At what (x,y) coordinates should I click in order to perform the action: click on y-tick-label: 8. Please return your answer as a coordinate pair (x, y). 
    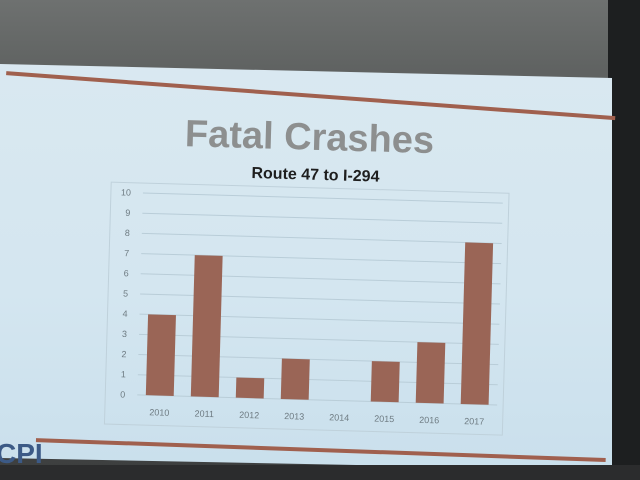
    Looking at the image, I should click on (127, 233).